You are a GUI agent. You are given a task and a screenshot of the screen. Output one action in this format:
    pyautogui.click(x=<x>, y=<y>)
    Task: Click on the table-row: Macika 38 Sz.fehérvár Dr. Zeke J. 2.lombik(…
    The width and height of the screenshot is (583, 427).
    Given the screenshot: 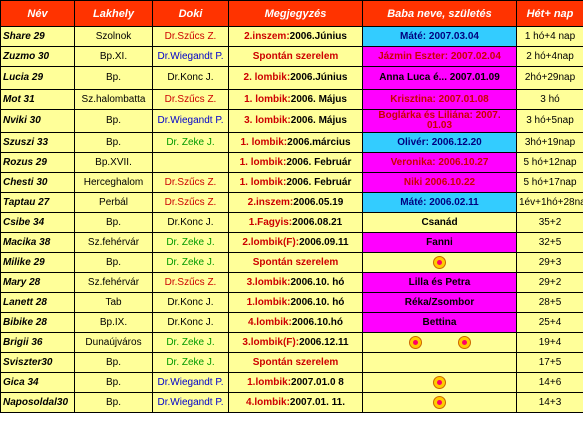 What is the action you would take?
    pyautogui.click(x=291, y=242)
    